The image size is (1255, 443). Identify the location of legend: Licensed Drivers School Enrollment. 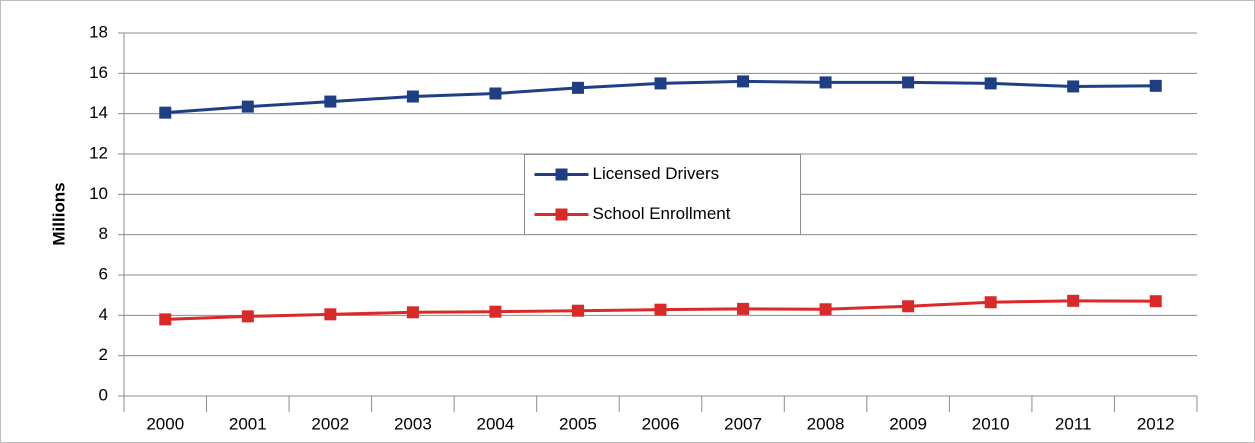
(662, 194).